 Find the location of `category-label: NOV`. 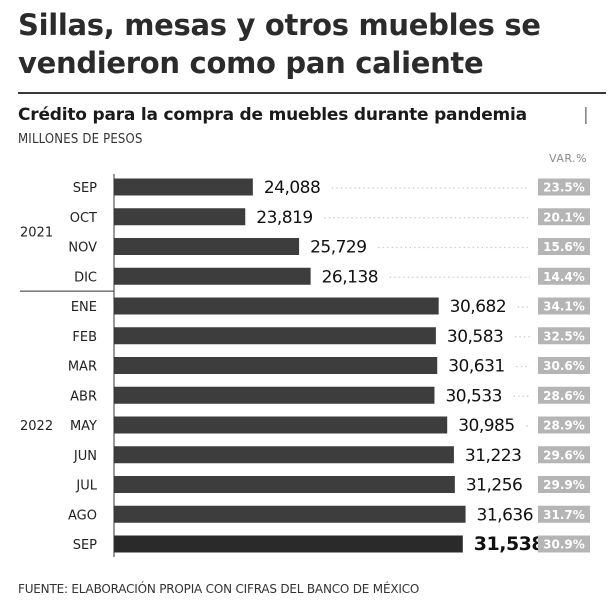

category-label: NOV is located at coordinates (82, 248).